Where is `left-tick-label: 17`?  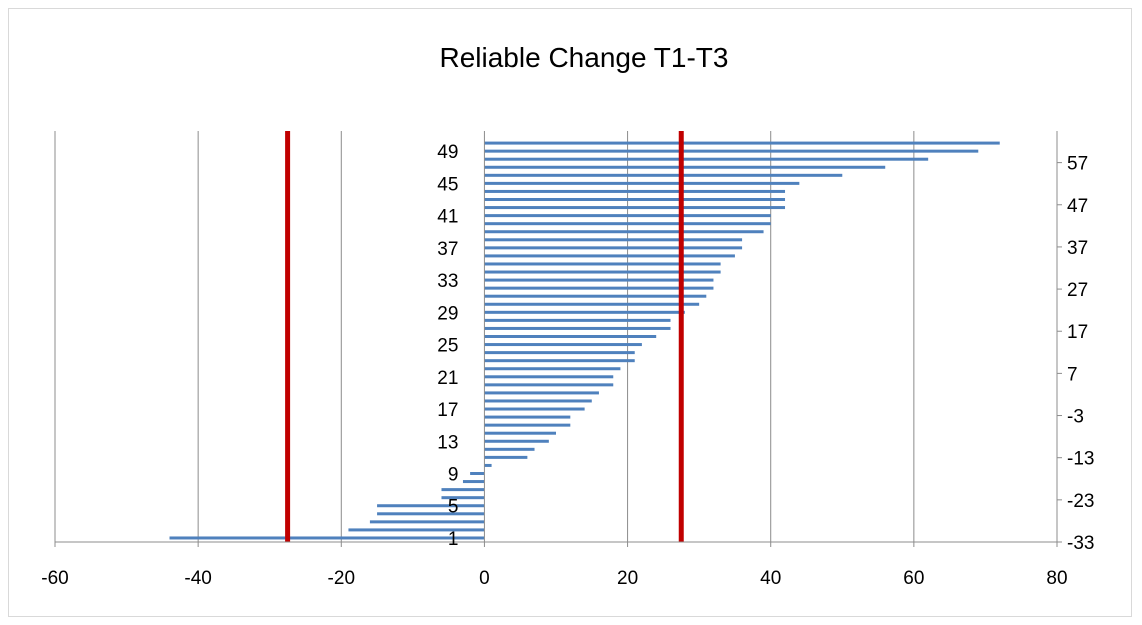 left-tick-label: 17 is located at coordinates (447, 410).